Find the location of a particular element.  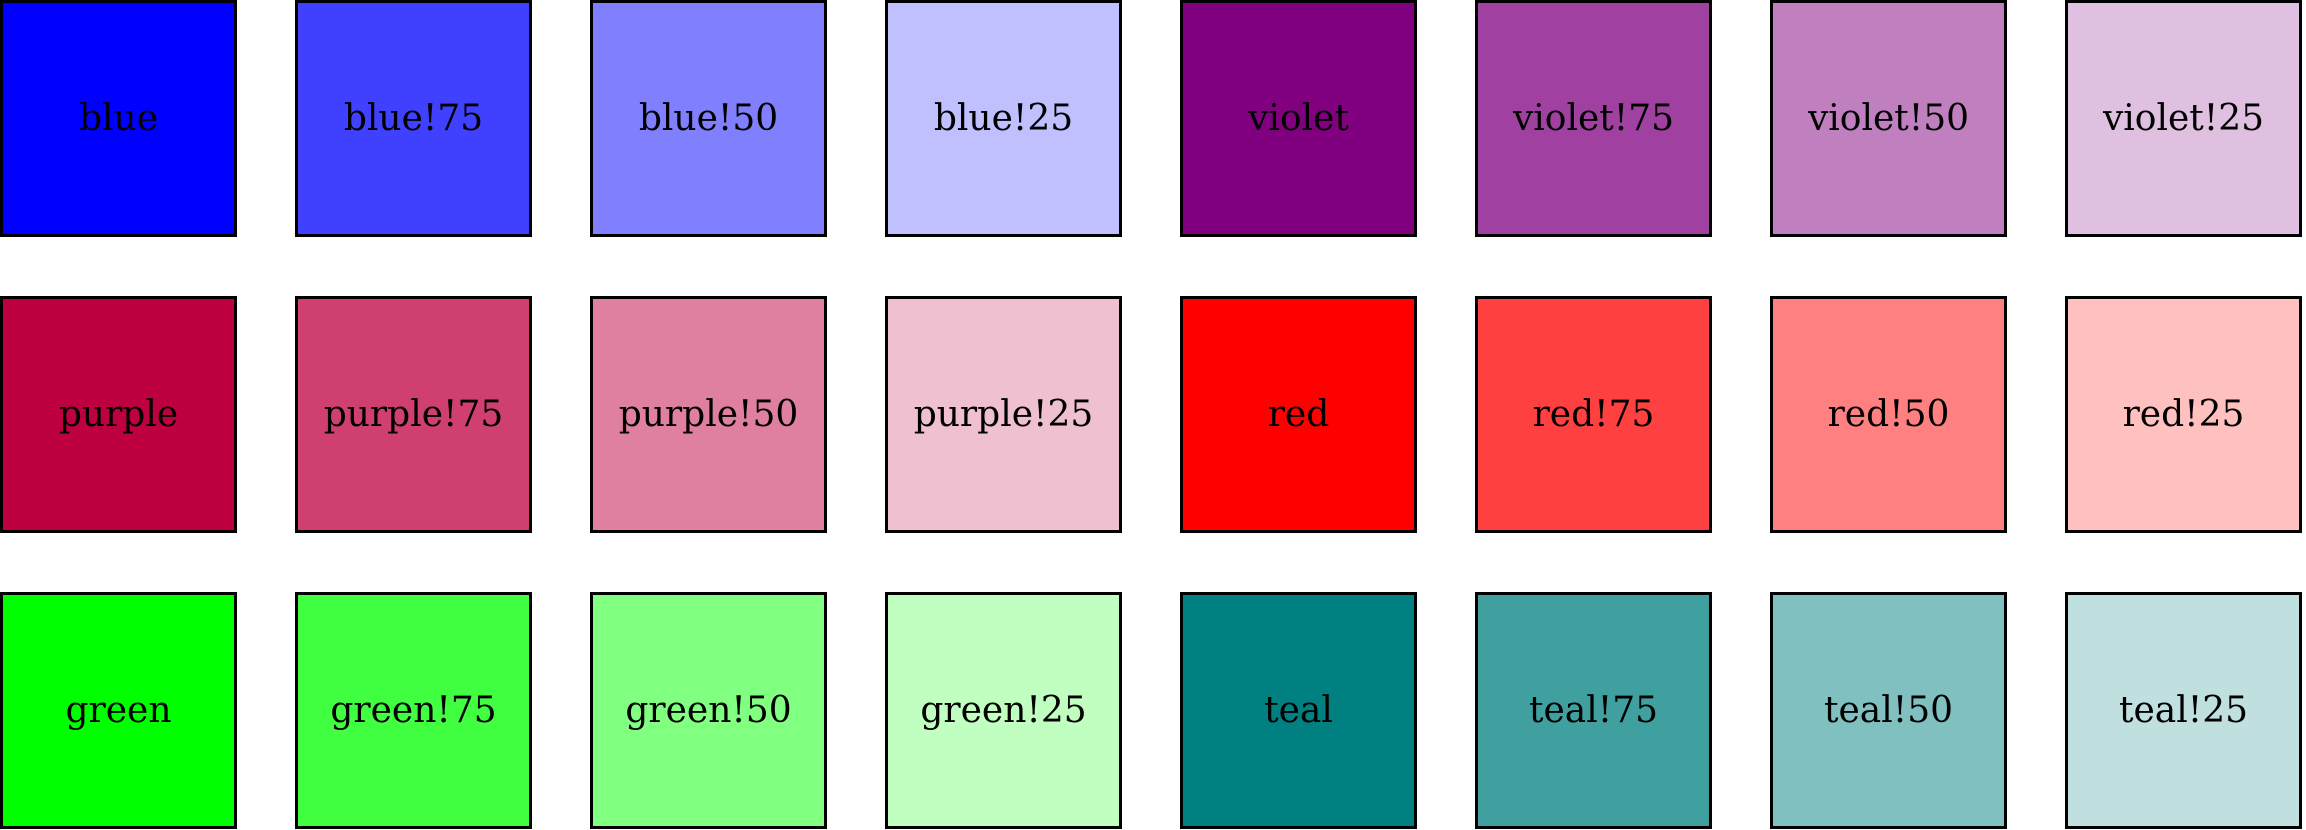

swatch-blue-50: blue!50 is located at coordinates (708, 118).